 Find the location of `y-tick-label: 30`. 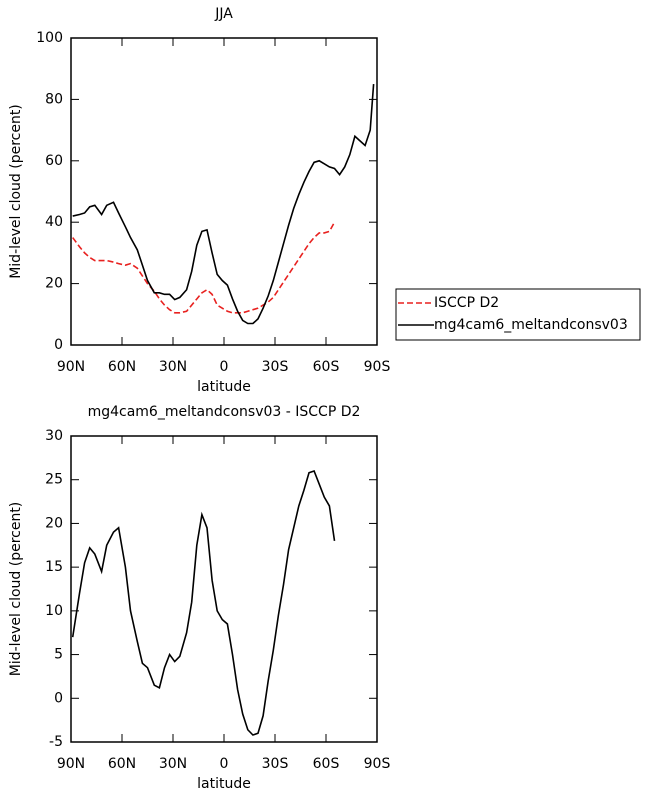

y-tick-label: 30 is located at coordinates (54, 436).